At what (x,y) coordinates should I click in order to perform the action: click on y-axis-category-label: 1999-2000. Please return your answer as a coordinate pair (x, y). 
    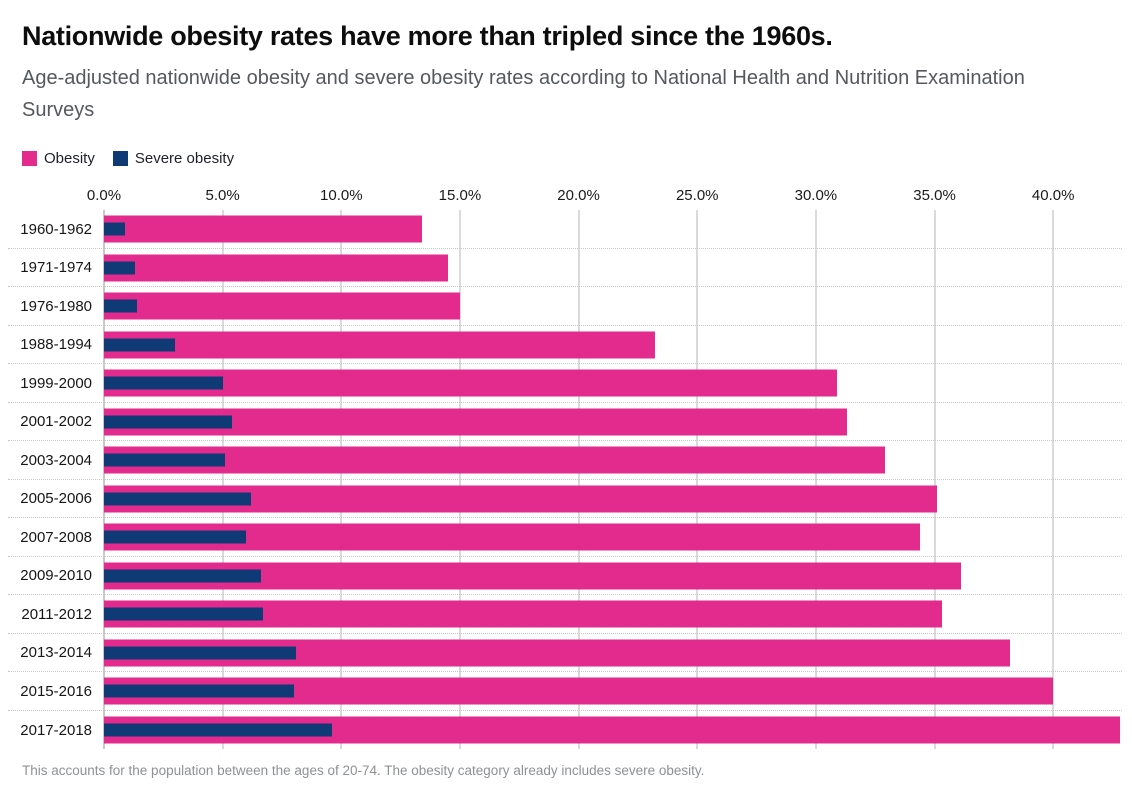
    Looking at the image, I should click on (56, 383).